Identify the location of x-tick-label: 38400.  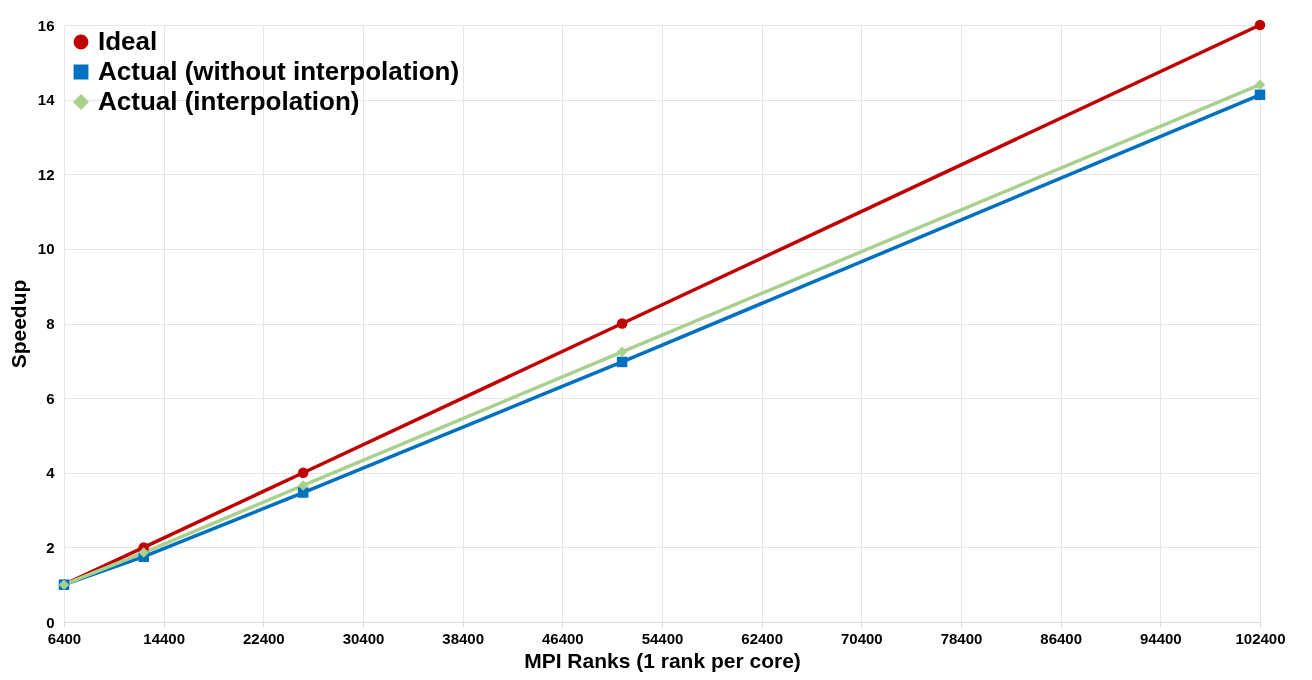
(463, 638).